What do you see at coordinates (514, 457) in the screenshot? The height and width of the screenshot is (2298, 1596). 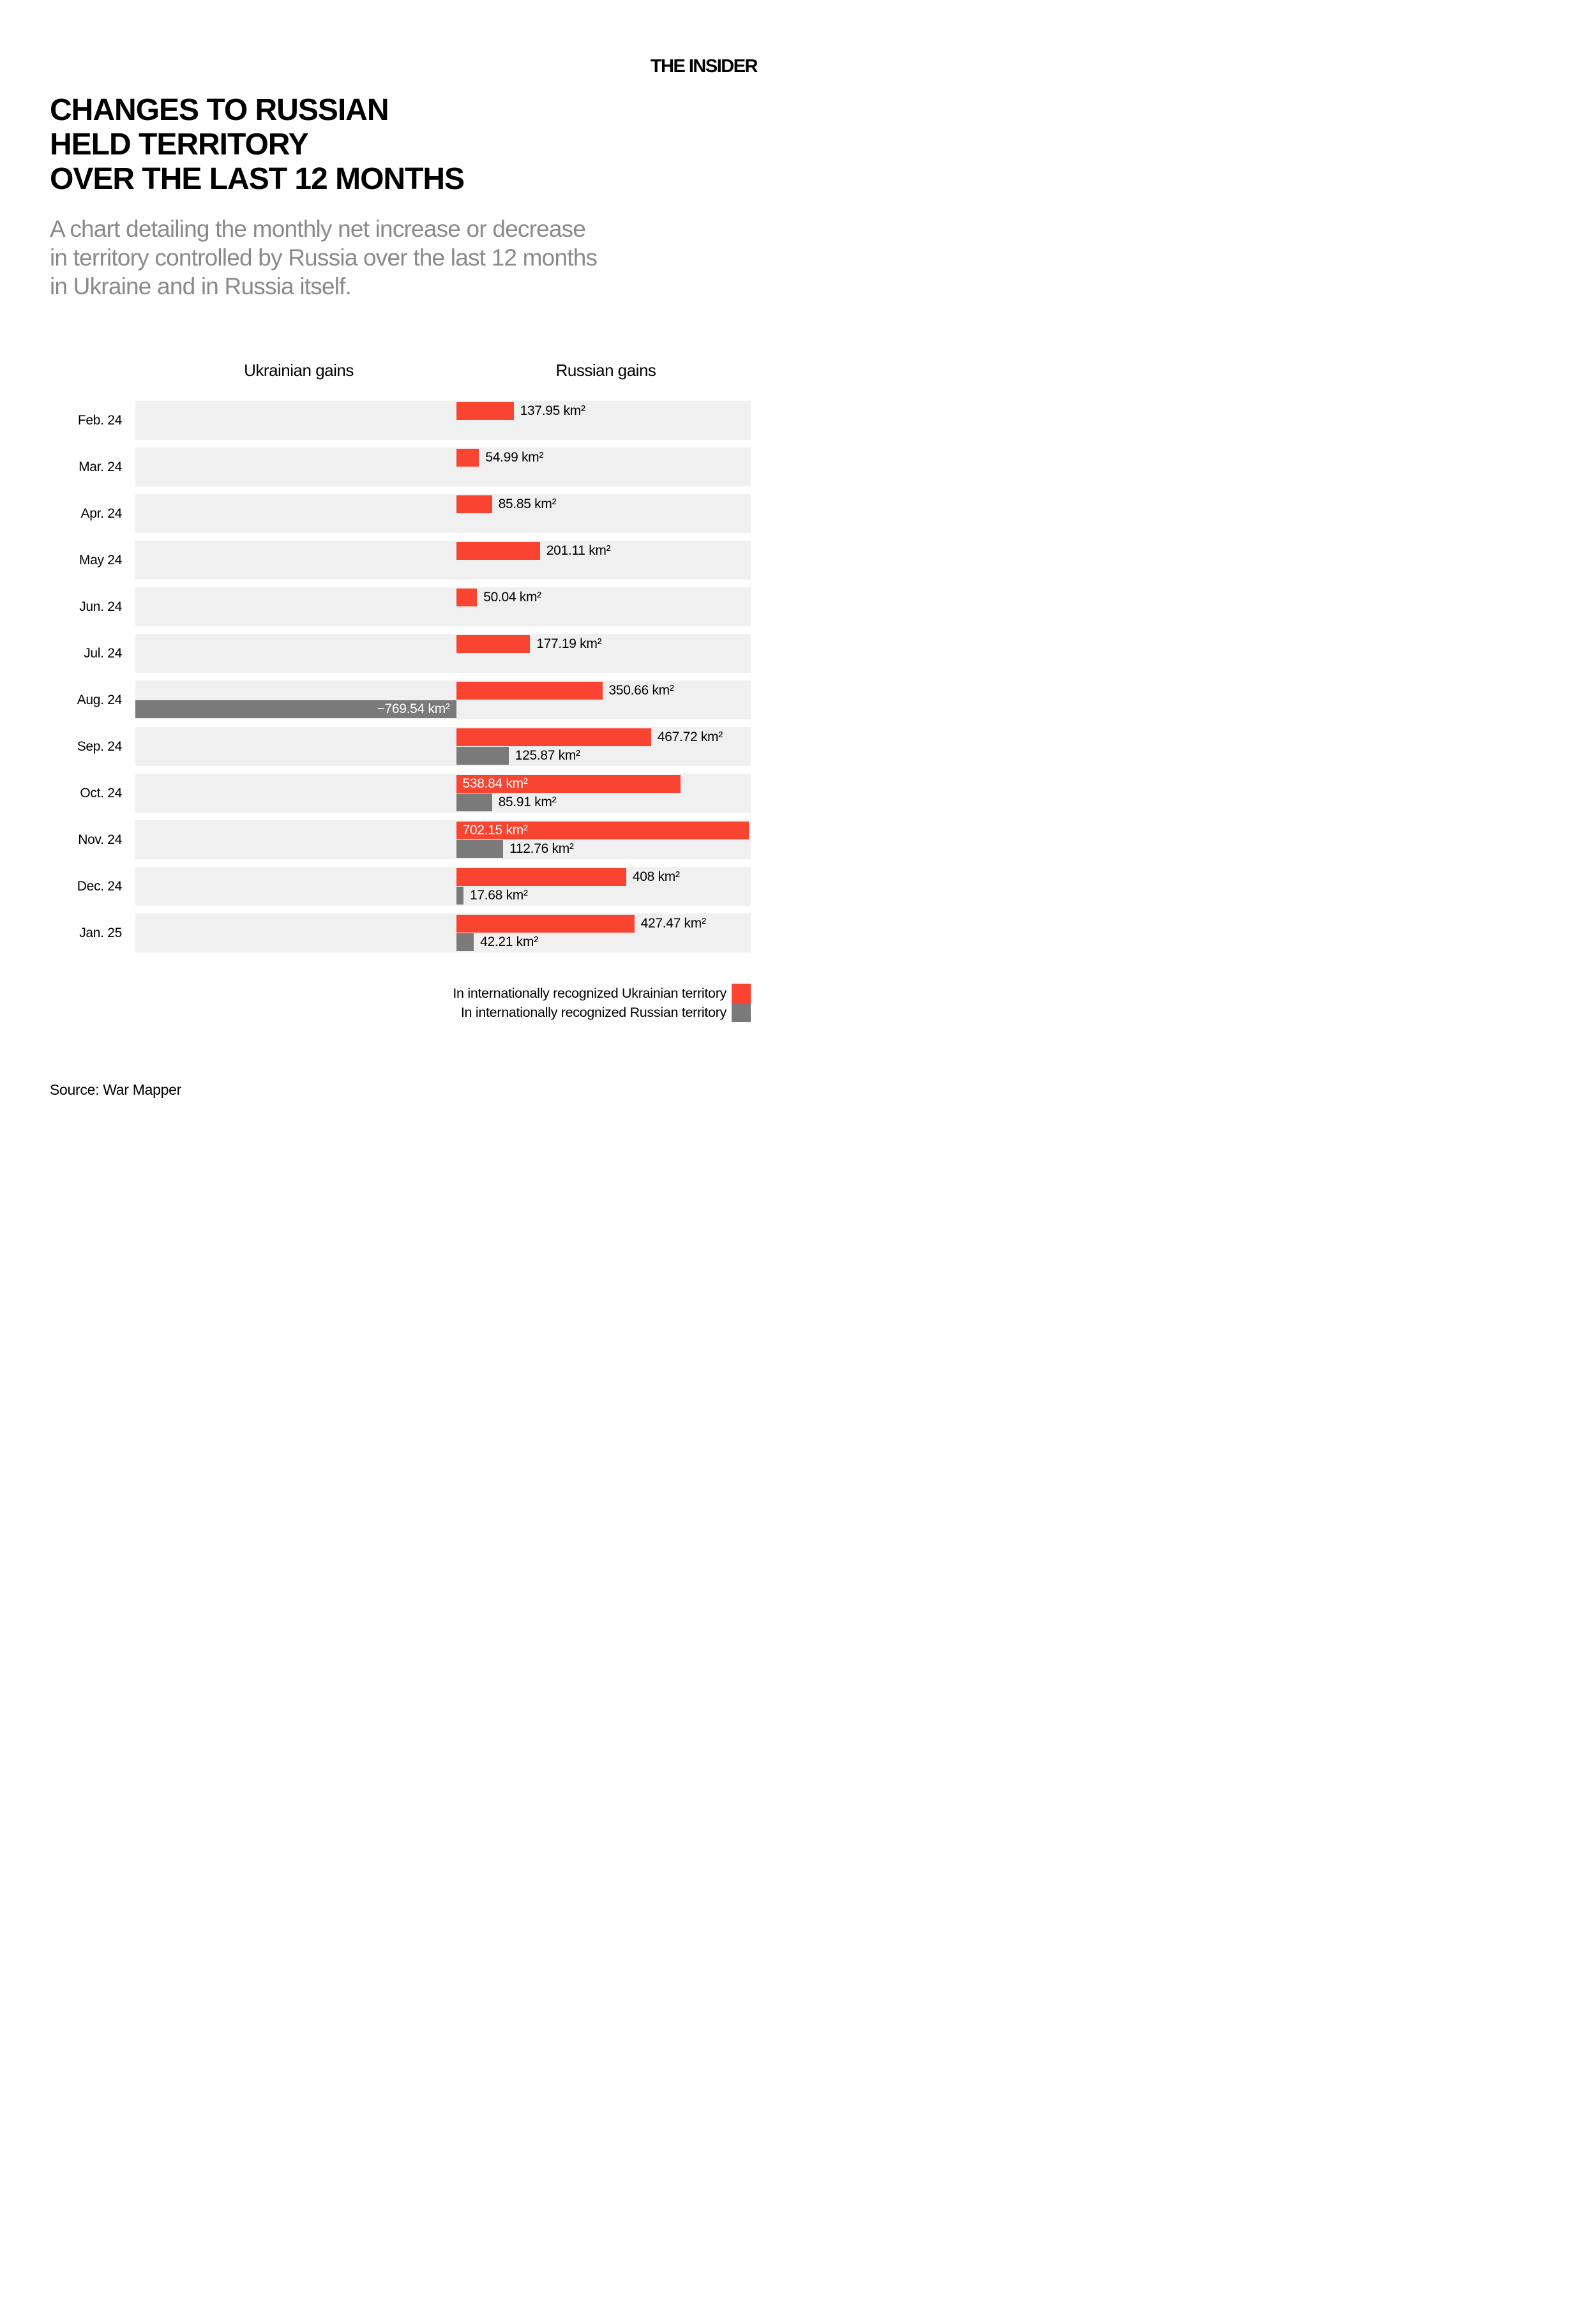 I see `ukrainian-territory-value: 54.99 km²` at bounding box center [514, 457].